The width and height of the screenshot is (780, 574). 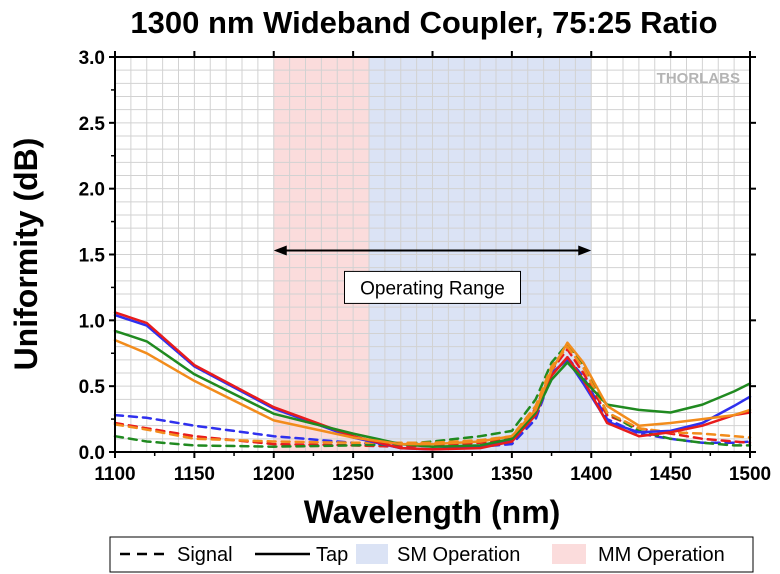 I want to click on operating-range-label: Operating Range, so click(x=432, y=288).